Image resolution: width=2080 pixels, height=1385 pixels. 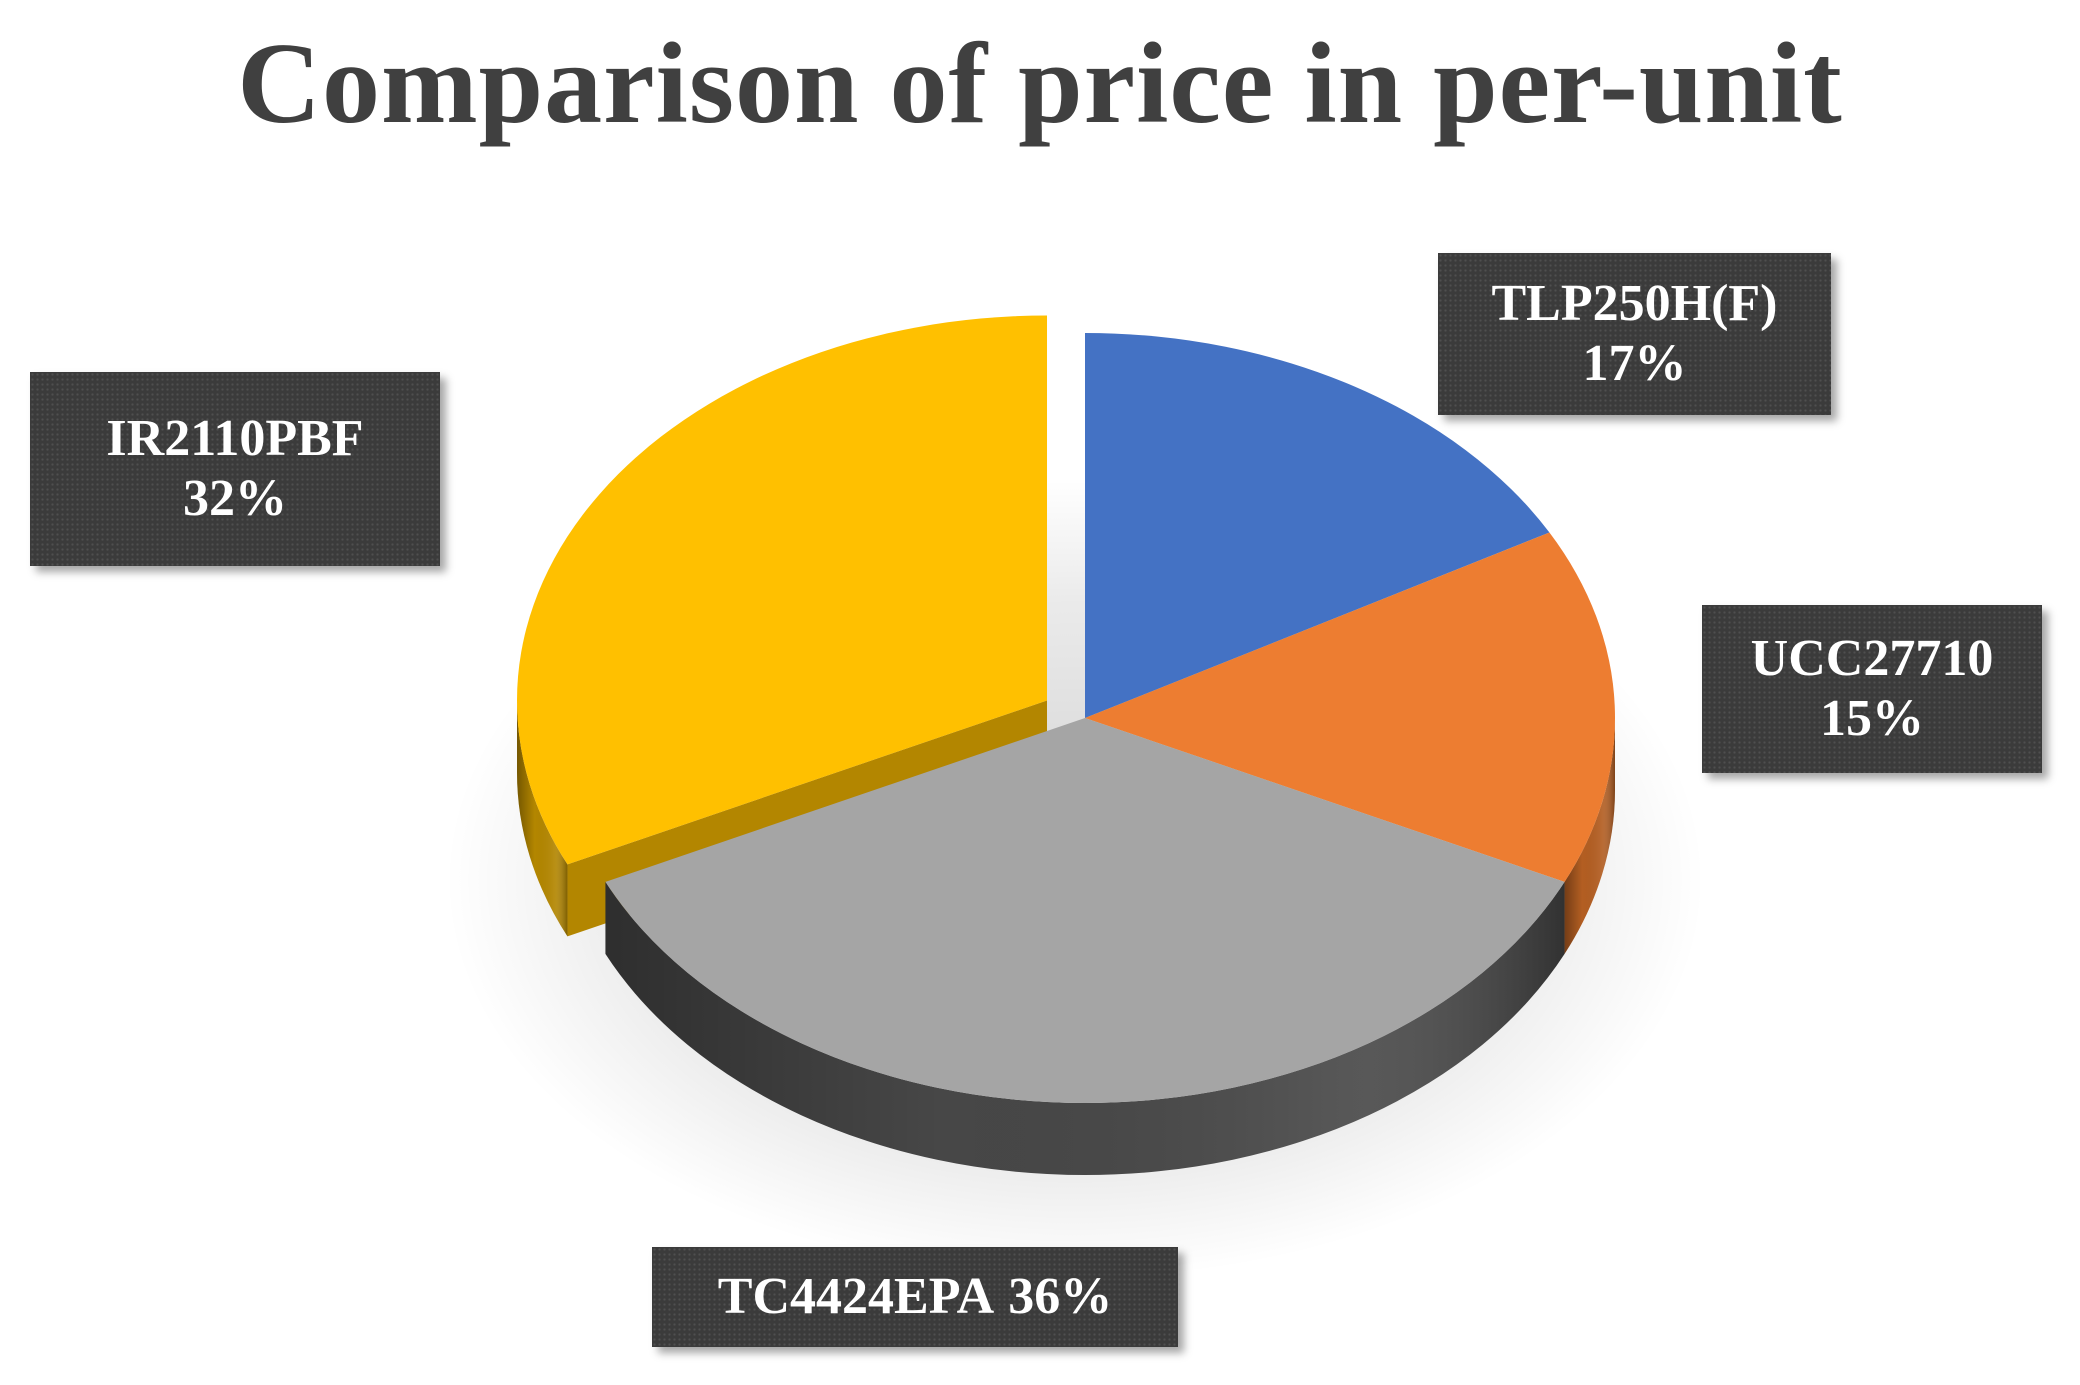 What do you see at coordinates (1040, 84) in the screenshot?
I see `chart-title: Comparison of price in per-unit` at bounding box center [1040, 84].